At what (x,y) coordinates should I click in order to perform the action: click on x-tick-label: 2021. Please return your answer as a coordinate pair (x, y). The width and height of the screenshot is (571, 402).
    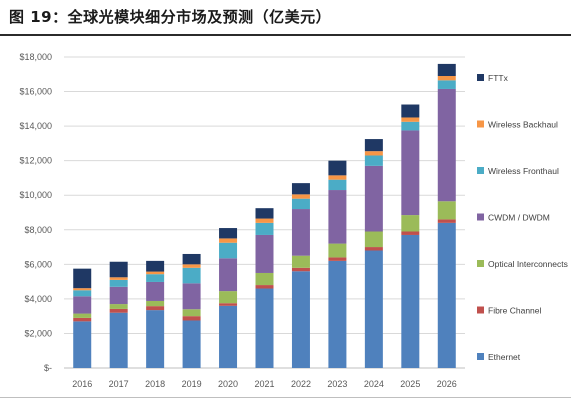
    Looking at the image, I should click on (264, 384).